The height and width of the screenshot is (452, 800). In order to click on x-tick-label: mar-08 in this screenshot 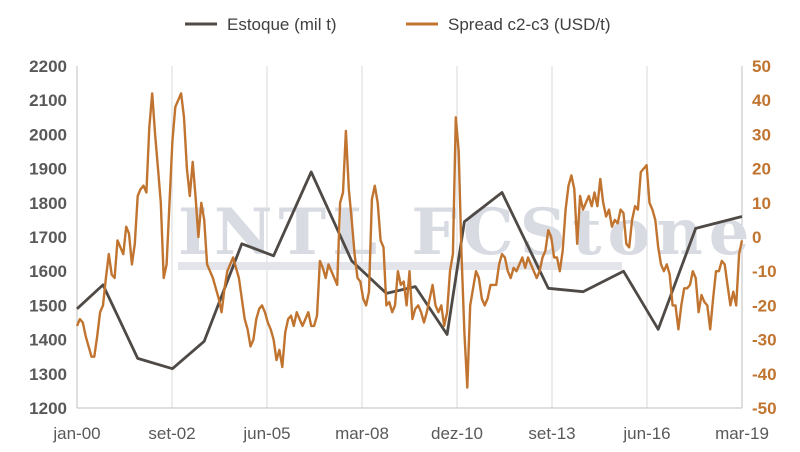, I will do `click(362, 433)`.